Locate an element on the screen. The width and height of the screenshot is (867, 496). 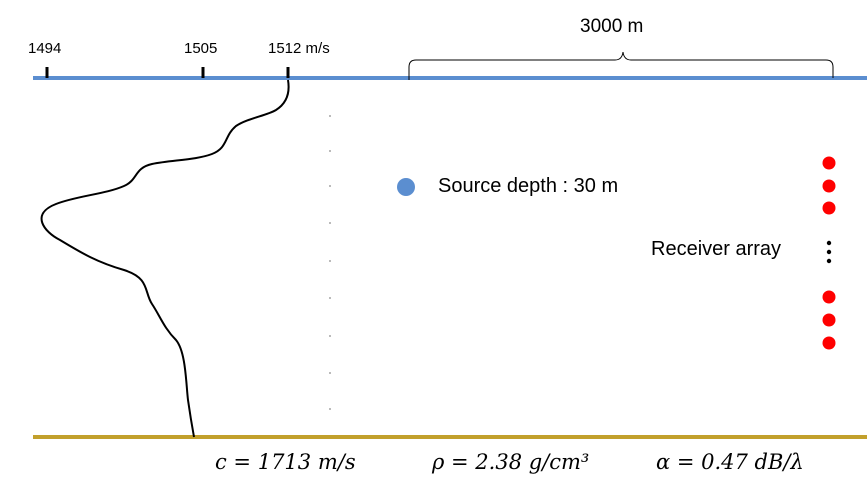
source-marker is located at coordinates (406, 187).